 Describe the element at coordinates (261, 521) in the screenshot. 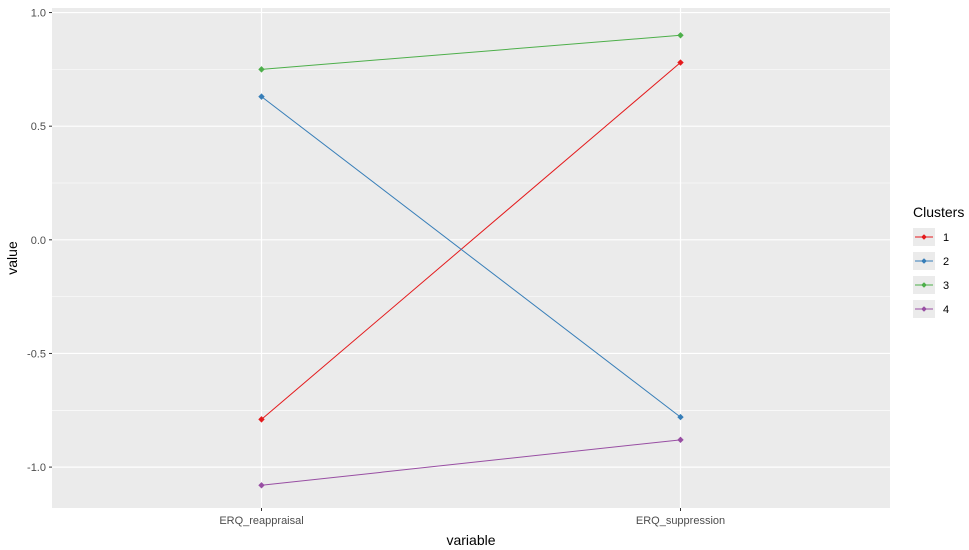

I see `x-tick-label: ERQ_reappraisal` at that location.